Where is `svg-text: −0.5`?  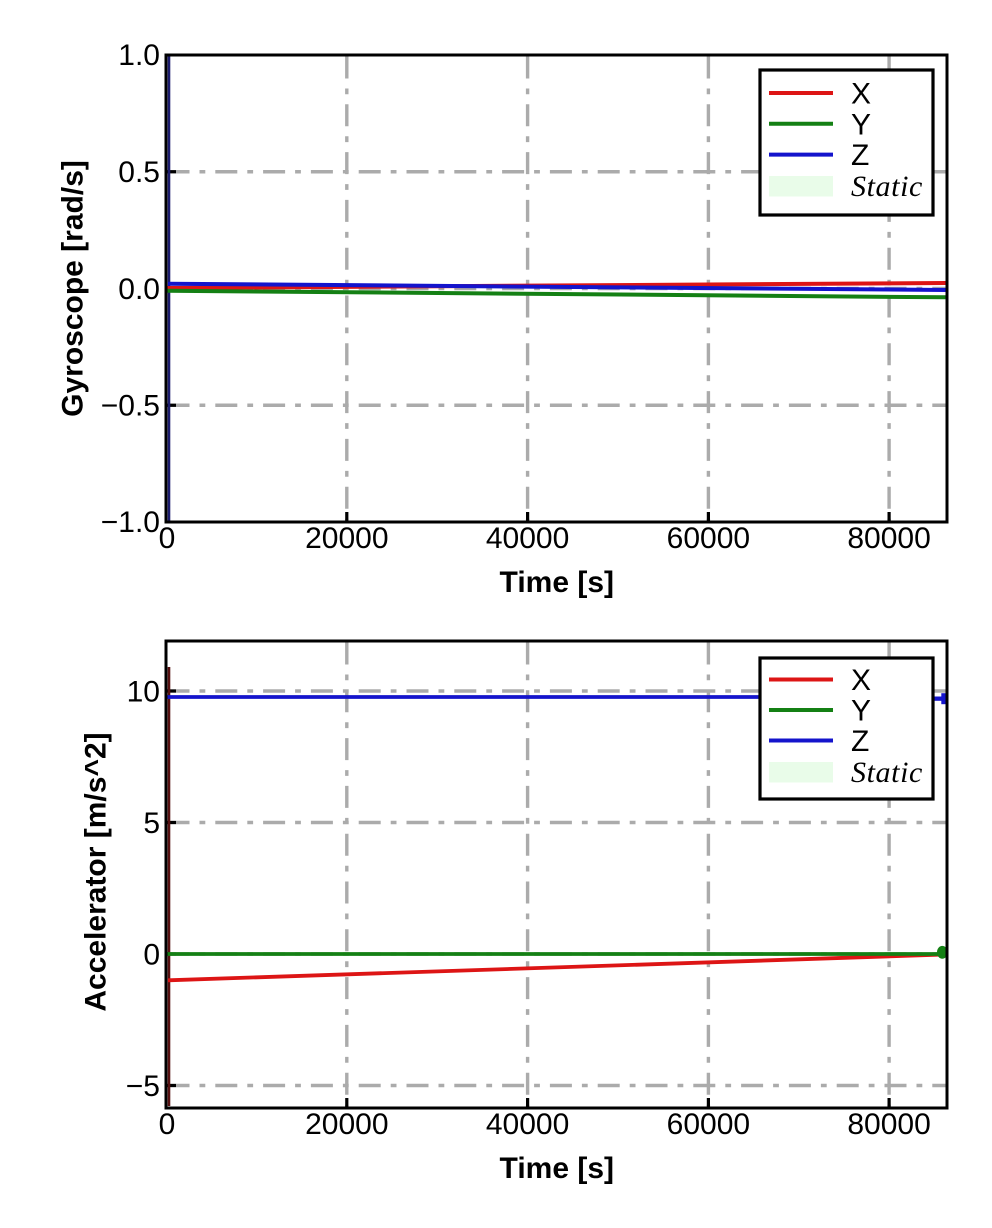
svg-text: −0.5 is located at coordinates (130, 406).